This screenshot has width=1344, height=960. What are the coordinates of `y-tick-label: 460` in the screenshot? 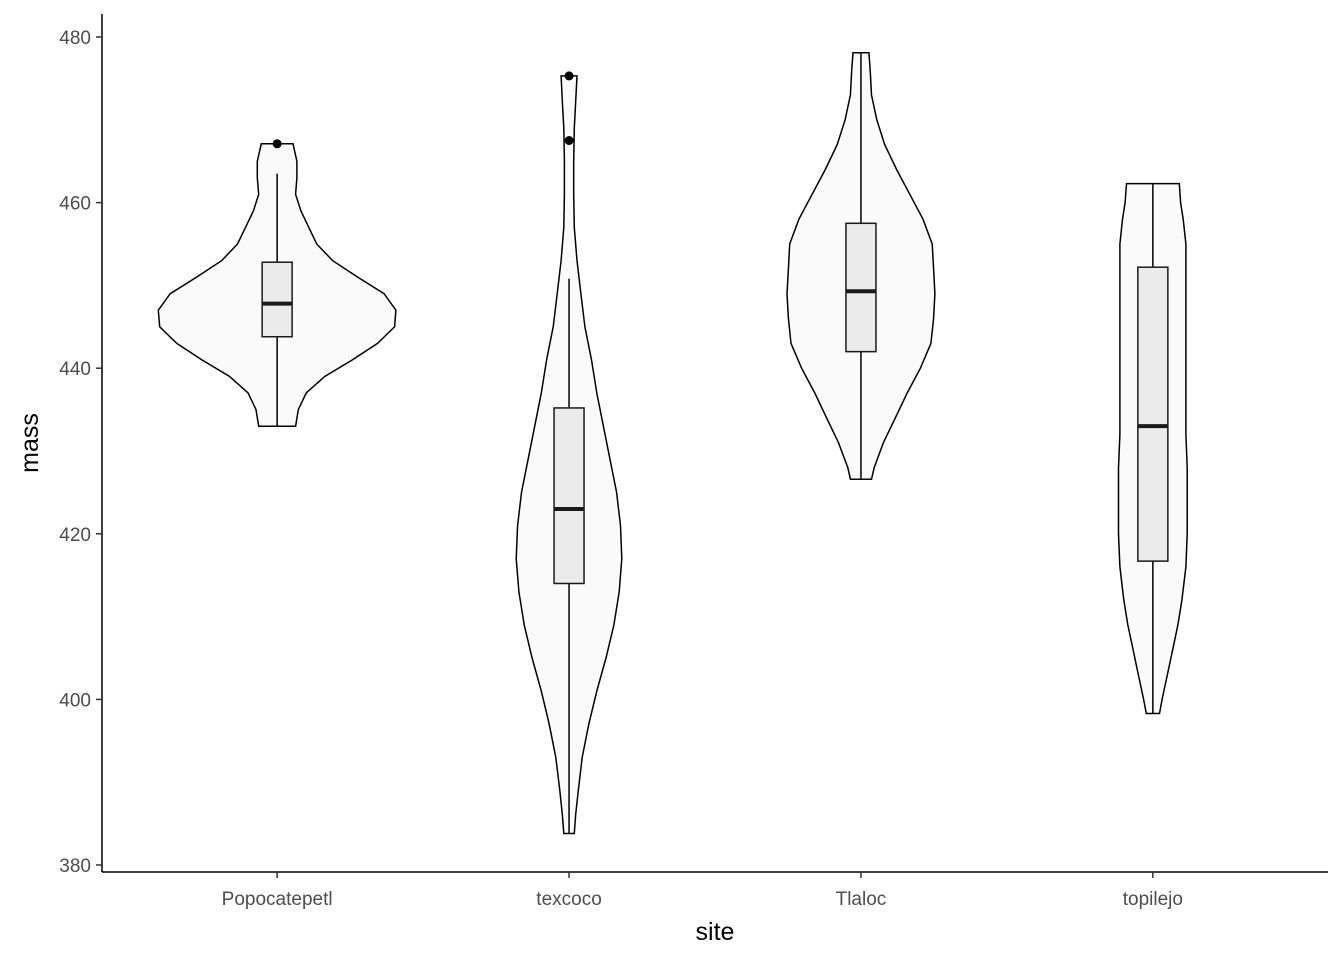 It's located at (75, 204).